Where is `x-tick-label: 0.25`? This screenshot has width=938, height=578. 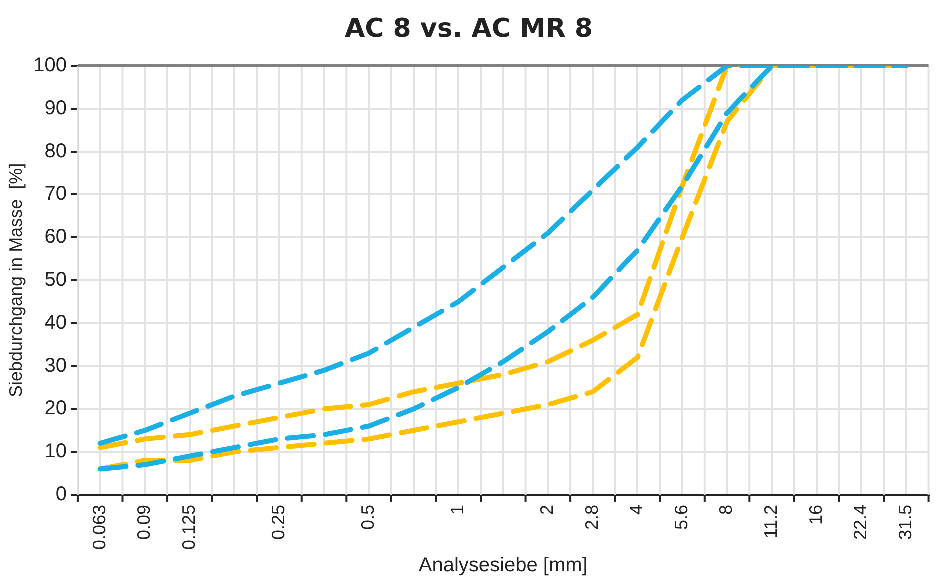
x-tick-label: 0.25 is located at coordinates (278, 522).